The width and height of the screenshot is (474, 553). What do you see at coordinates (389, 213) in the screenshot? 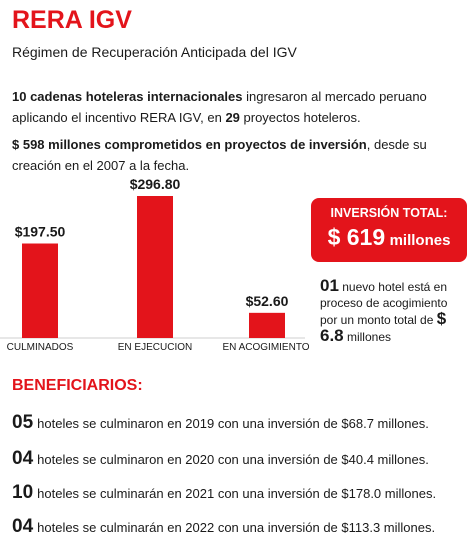
I see `total-label: INVERSIÓN TOTAL:` at bounding box center [389, 213].